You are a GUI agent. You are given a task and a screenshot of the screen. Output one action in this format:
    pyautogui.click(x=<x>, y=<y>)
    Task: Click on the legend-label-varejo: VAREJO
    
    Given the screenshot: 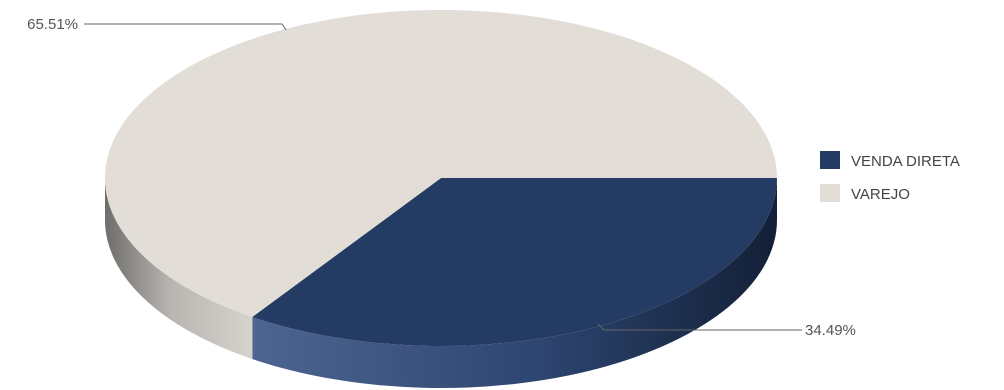 What is the action you would take?
    pyautogui.click(x=880, y=194)
    